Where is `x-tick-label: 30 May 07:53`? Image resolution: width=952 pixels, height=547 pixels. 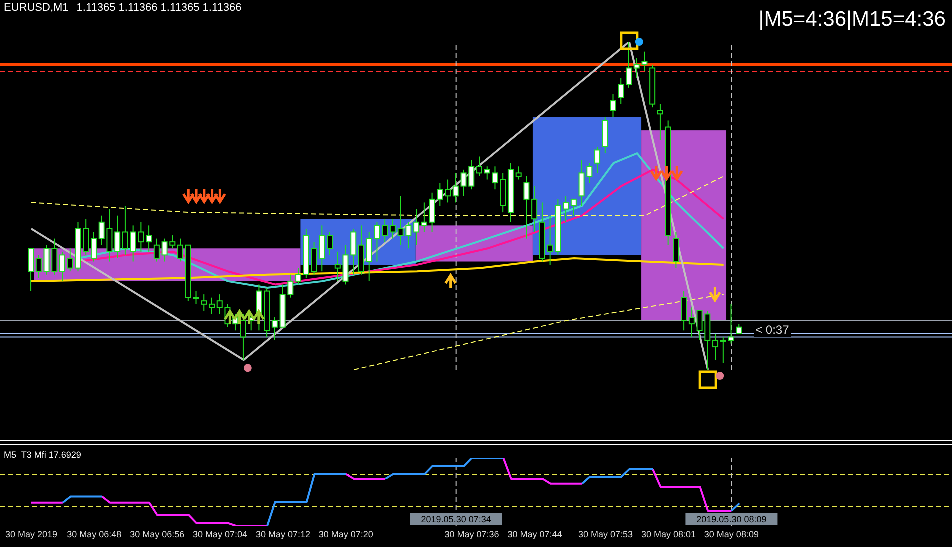 x-tick-label: 30 May 07:53 is located at coordinates (606, 534).